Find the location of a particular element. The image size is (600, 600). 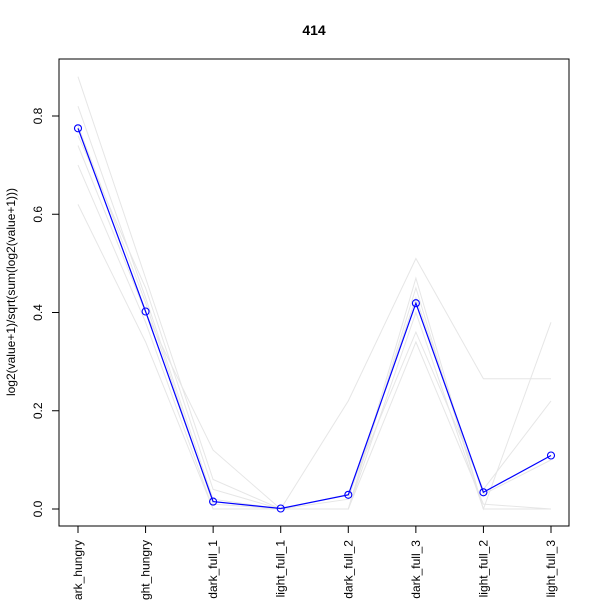

y-tick-label-4: 0.8 is located at coordinates (38, 115).